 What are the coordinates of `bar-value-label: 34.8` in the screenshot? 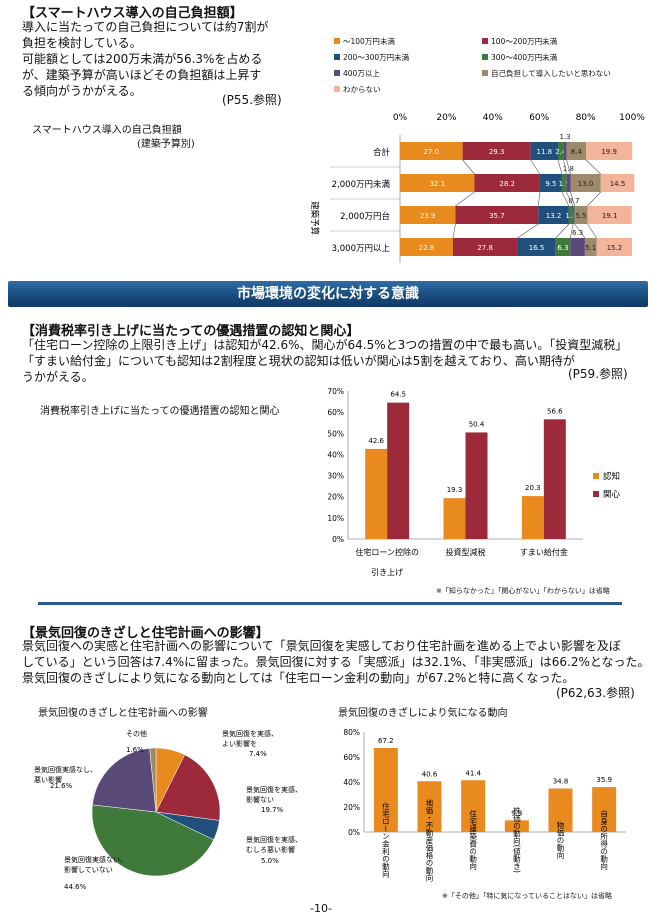 It's located at (561, 782).